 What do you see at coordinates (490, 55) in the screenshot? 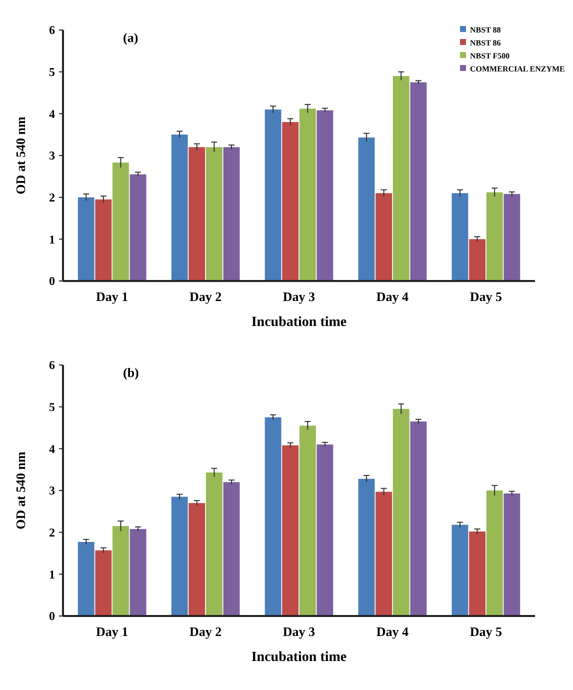
I see `legend-label: NBST F500` at bounding box center [490, 55].